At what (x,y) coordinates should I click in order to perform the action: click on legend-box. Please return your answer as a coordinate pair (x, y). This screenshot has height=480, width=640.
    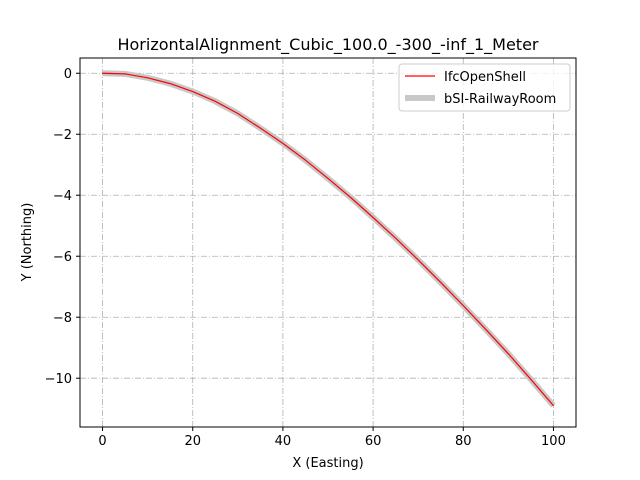
    Looking at the image, I should click on (484, 87).